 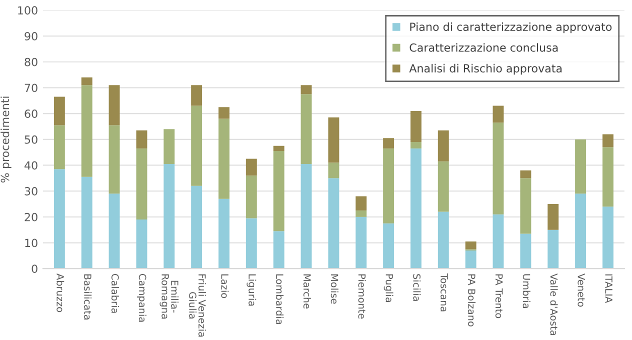 What do you see at coordinates (31, 88) in the screenshot?
I see `y-tick-label: 70` at bounding box center [31, 88].